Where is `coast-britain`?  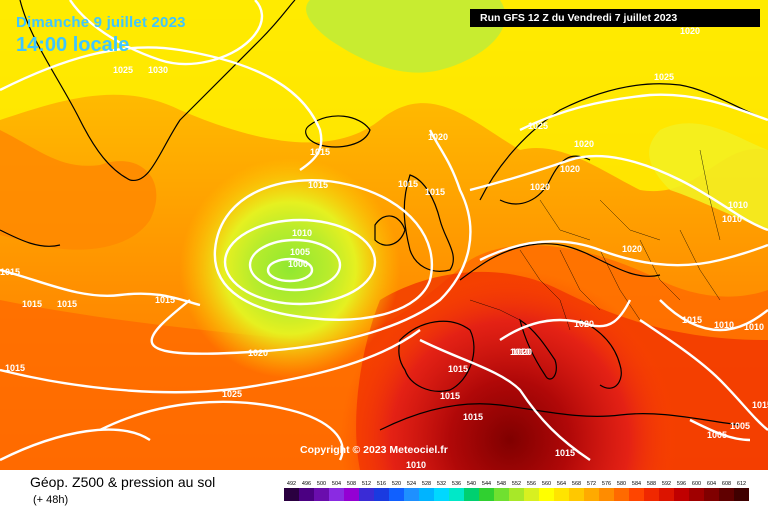
coast-britain is located at coordinates (428, 223).